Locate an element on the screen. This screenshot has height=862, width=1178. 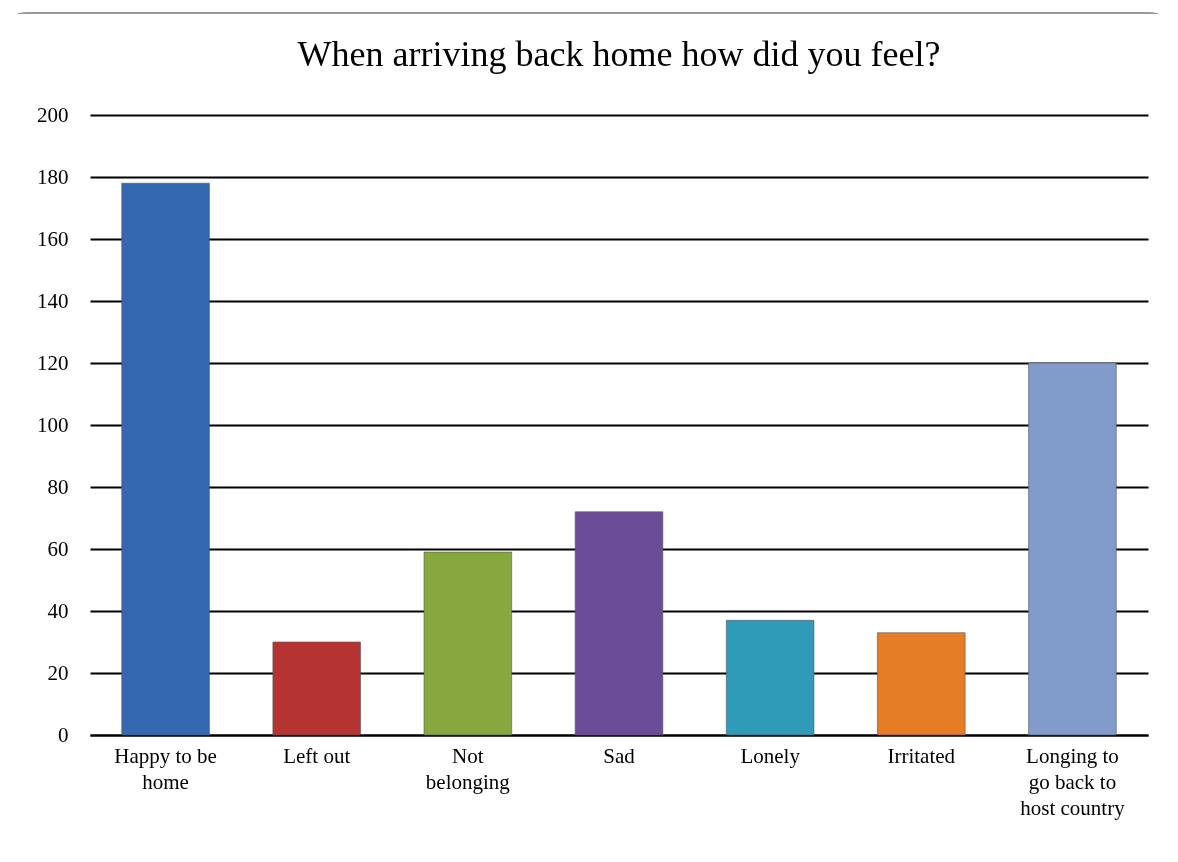
x-tick-label: Lonely is located at coordinates (770, 755).